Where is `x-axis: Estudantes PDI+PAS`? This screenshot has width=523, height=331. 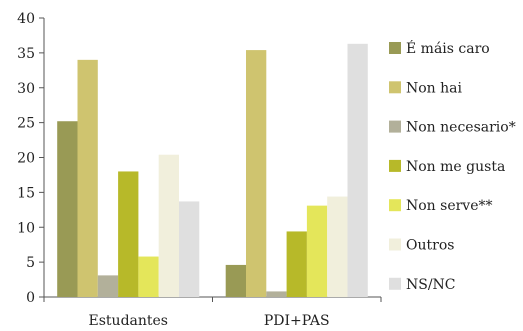 x-axis: Estudantes PDI+PAS is located at coordinates (212, 312).